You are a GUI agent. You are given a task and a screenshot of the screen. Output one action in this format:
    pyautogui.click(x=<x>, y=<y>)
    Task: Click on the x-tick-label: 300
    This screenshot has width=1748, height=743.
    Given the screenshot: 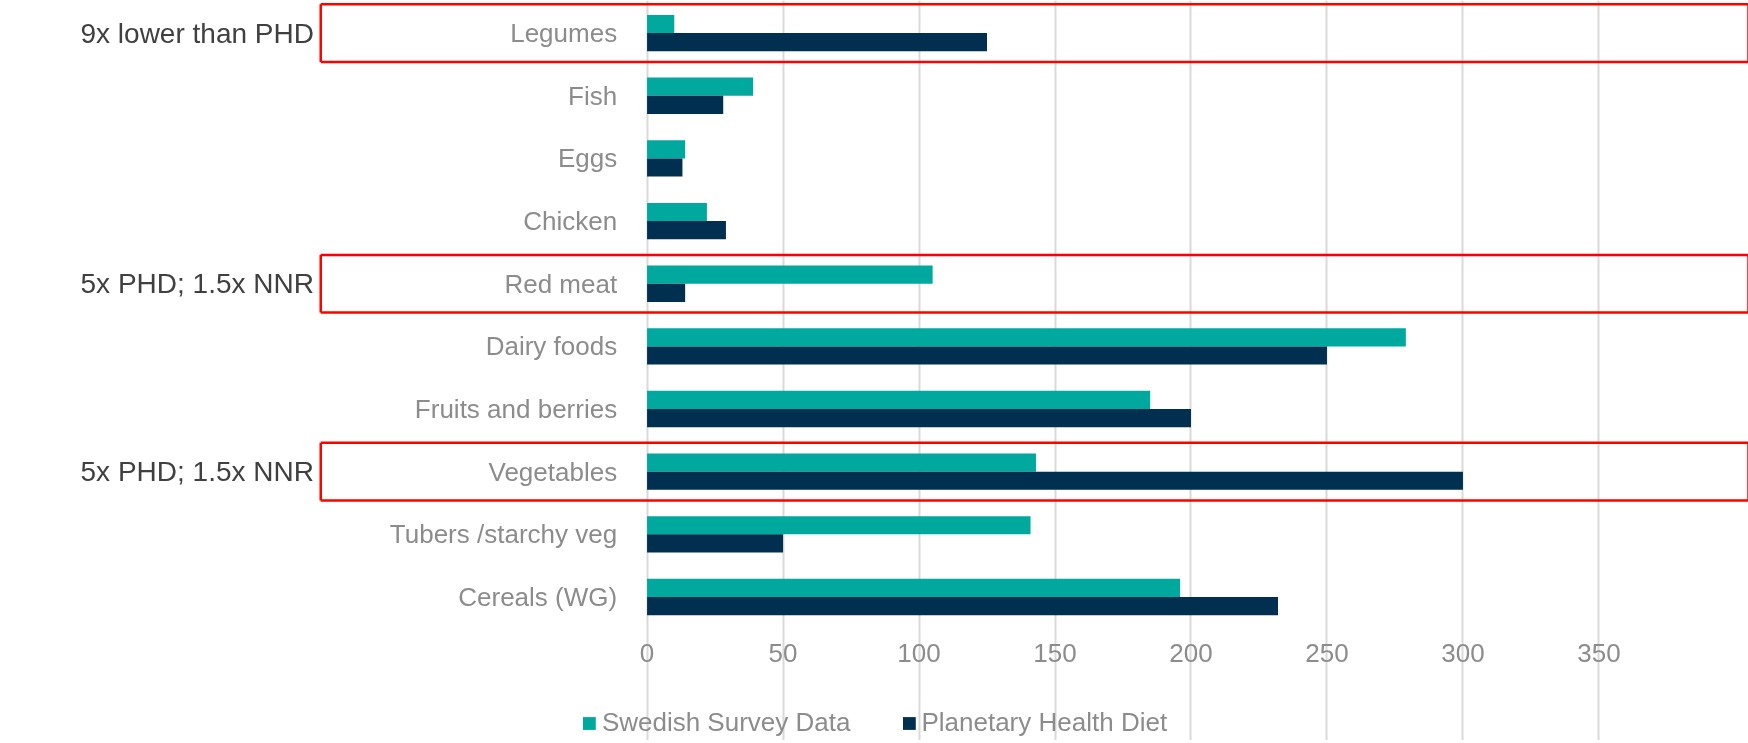 What is the action you would take?
    pyautogui.click(x=1463, y=653)
    